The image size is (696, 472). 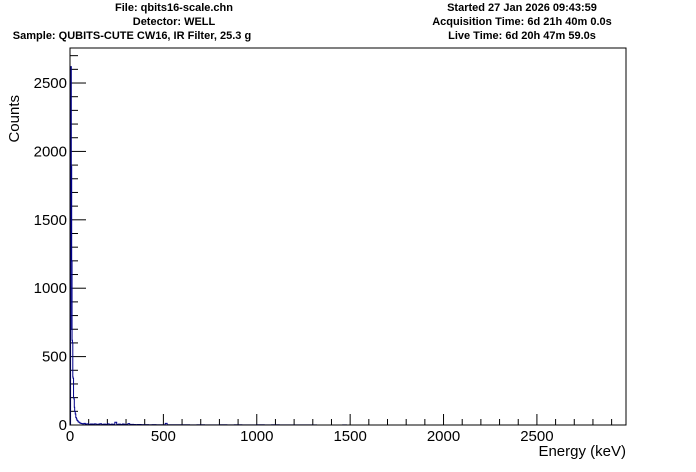 What do you see at coordinates (349, 436) in the screenshot?
I see `x-tick-label: 1500` at bounding box center [349, 436].